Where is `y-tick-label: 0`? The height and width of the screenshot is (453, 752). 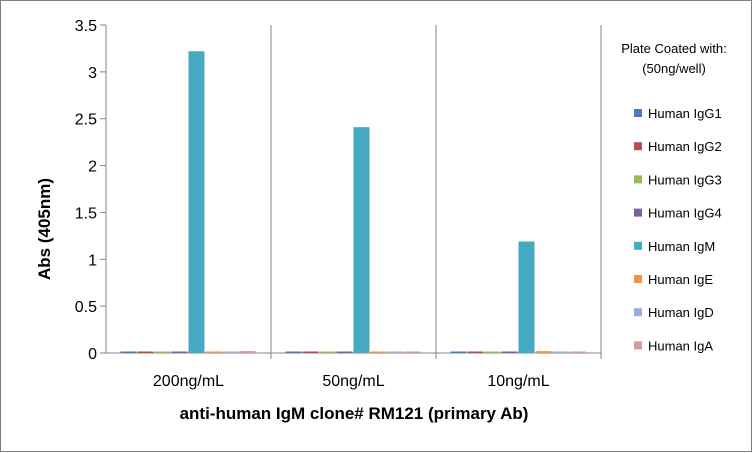
y-tick-label: 0 is located at coordinates (92, 354).